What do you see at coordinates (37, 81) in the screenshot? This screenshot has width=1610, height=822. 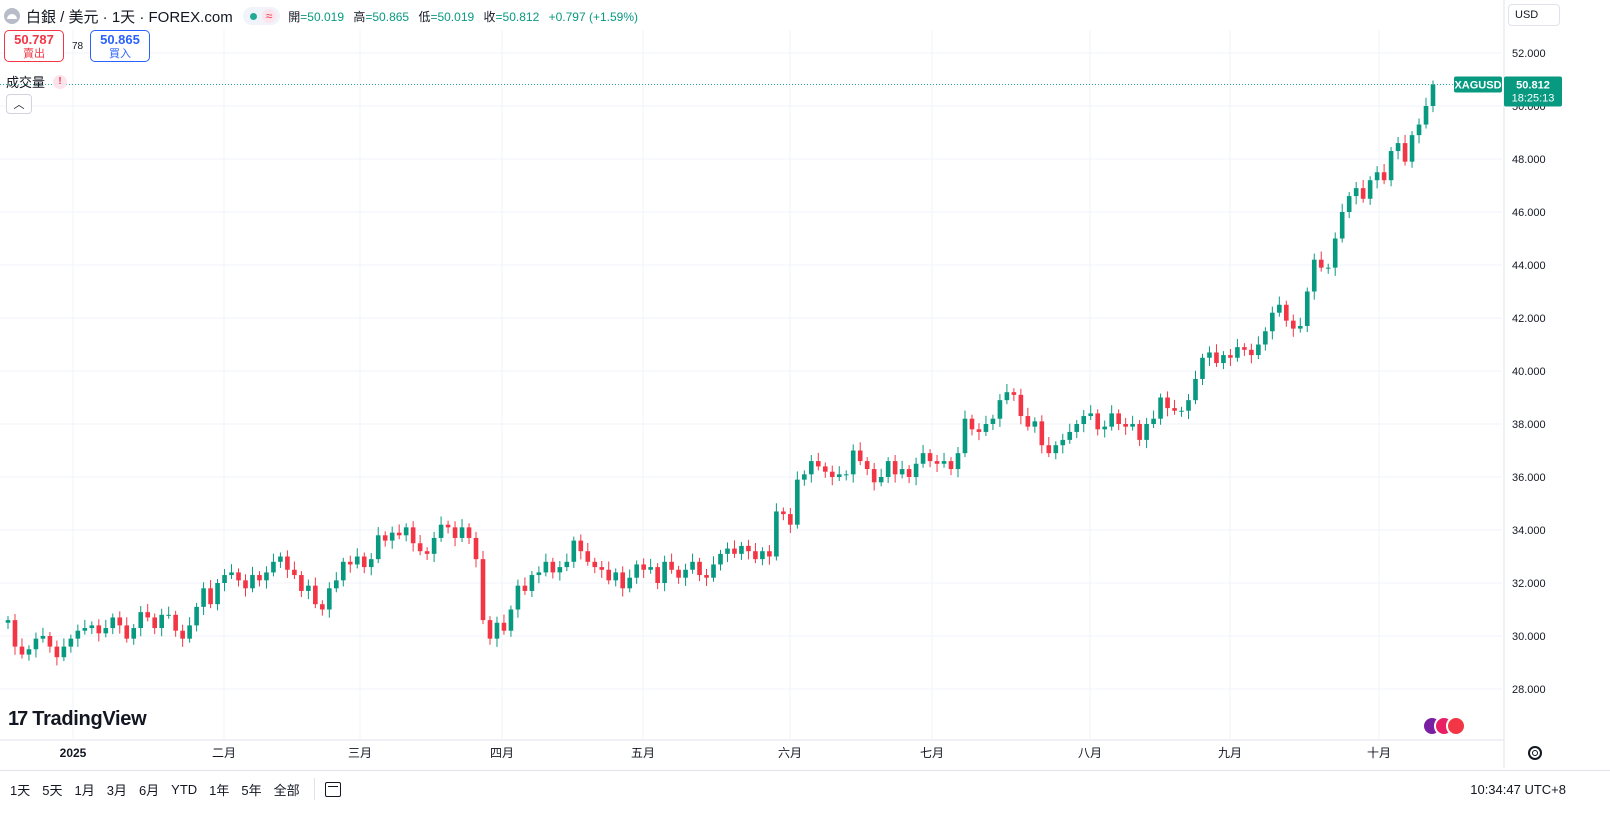 I see `volume-indicator: 成交量 !` at bounding box center [37, 81].